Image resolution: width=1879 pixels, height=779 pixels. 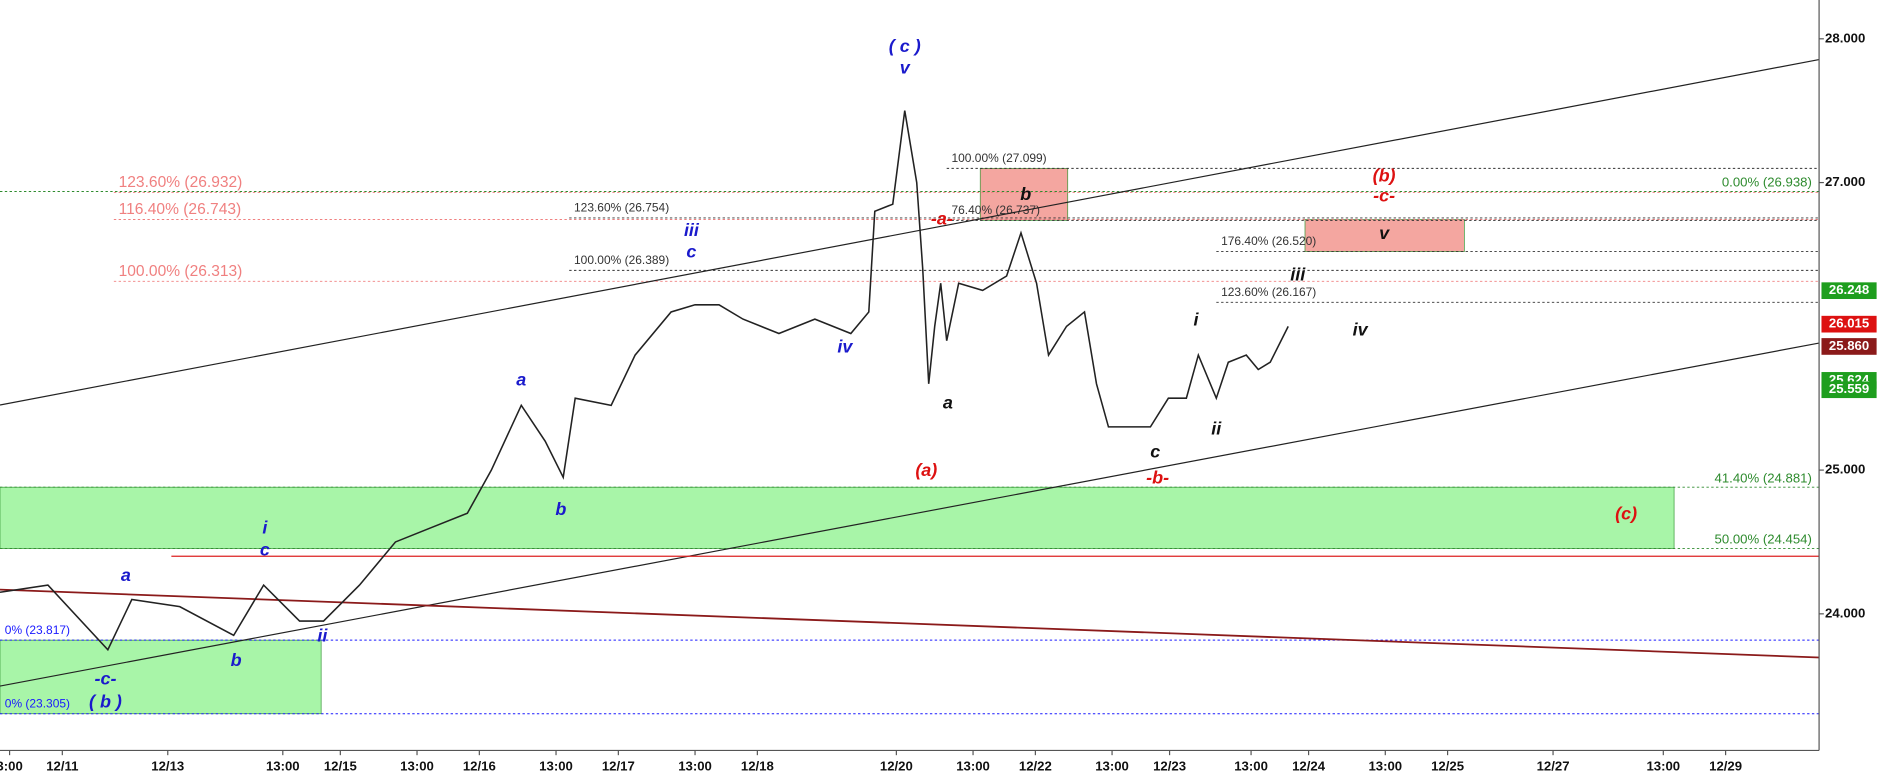 What do you see at coordinates (621, 208) in the screenshot?
I see `fib-label: 123.60% (26.754)` at bounding box center [621, 208].